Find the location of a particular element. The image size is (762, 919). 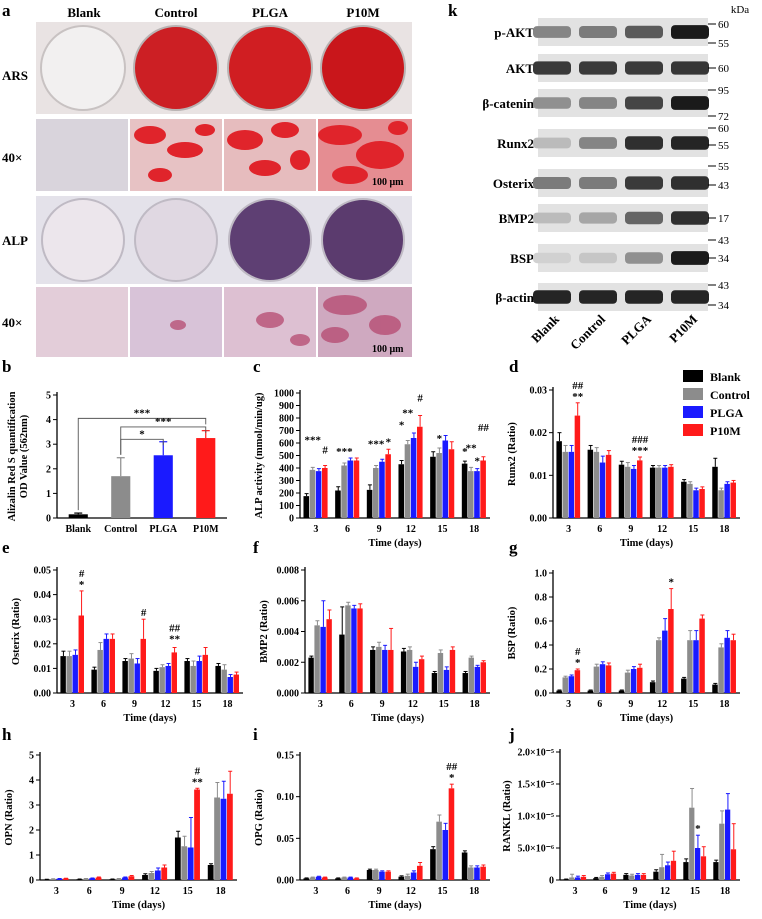

sig-mark-c-11: ## is located at coordinates (484, 428).